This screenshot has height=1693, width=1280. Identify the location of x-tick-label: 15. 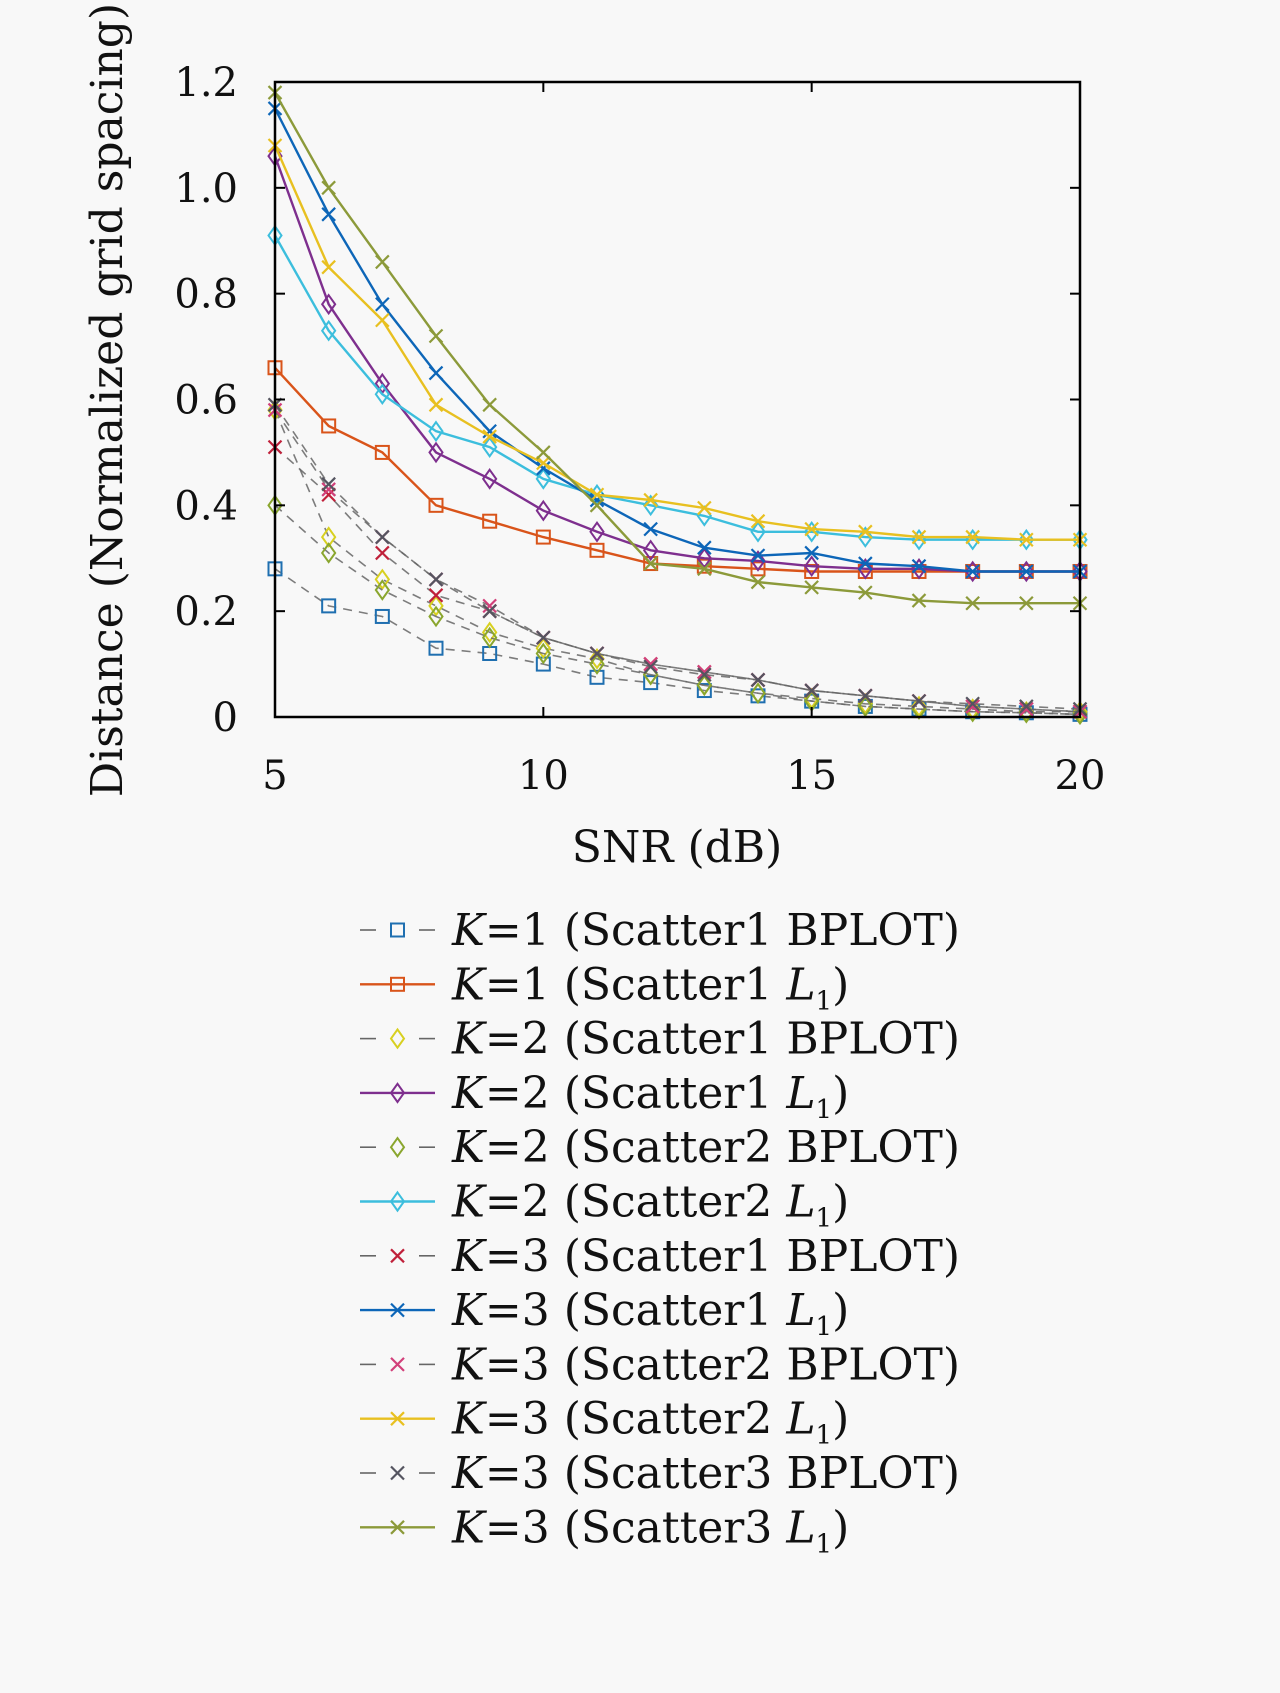
(811, 776).